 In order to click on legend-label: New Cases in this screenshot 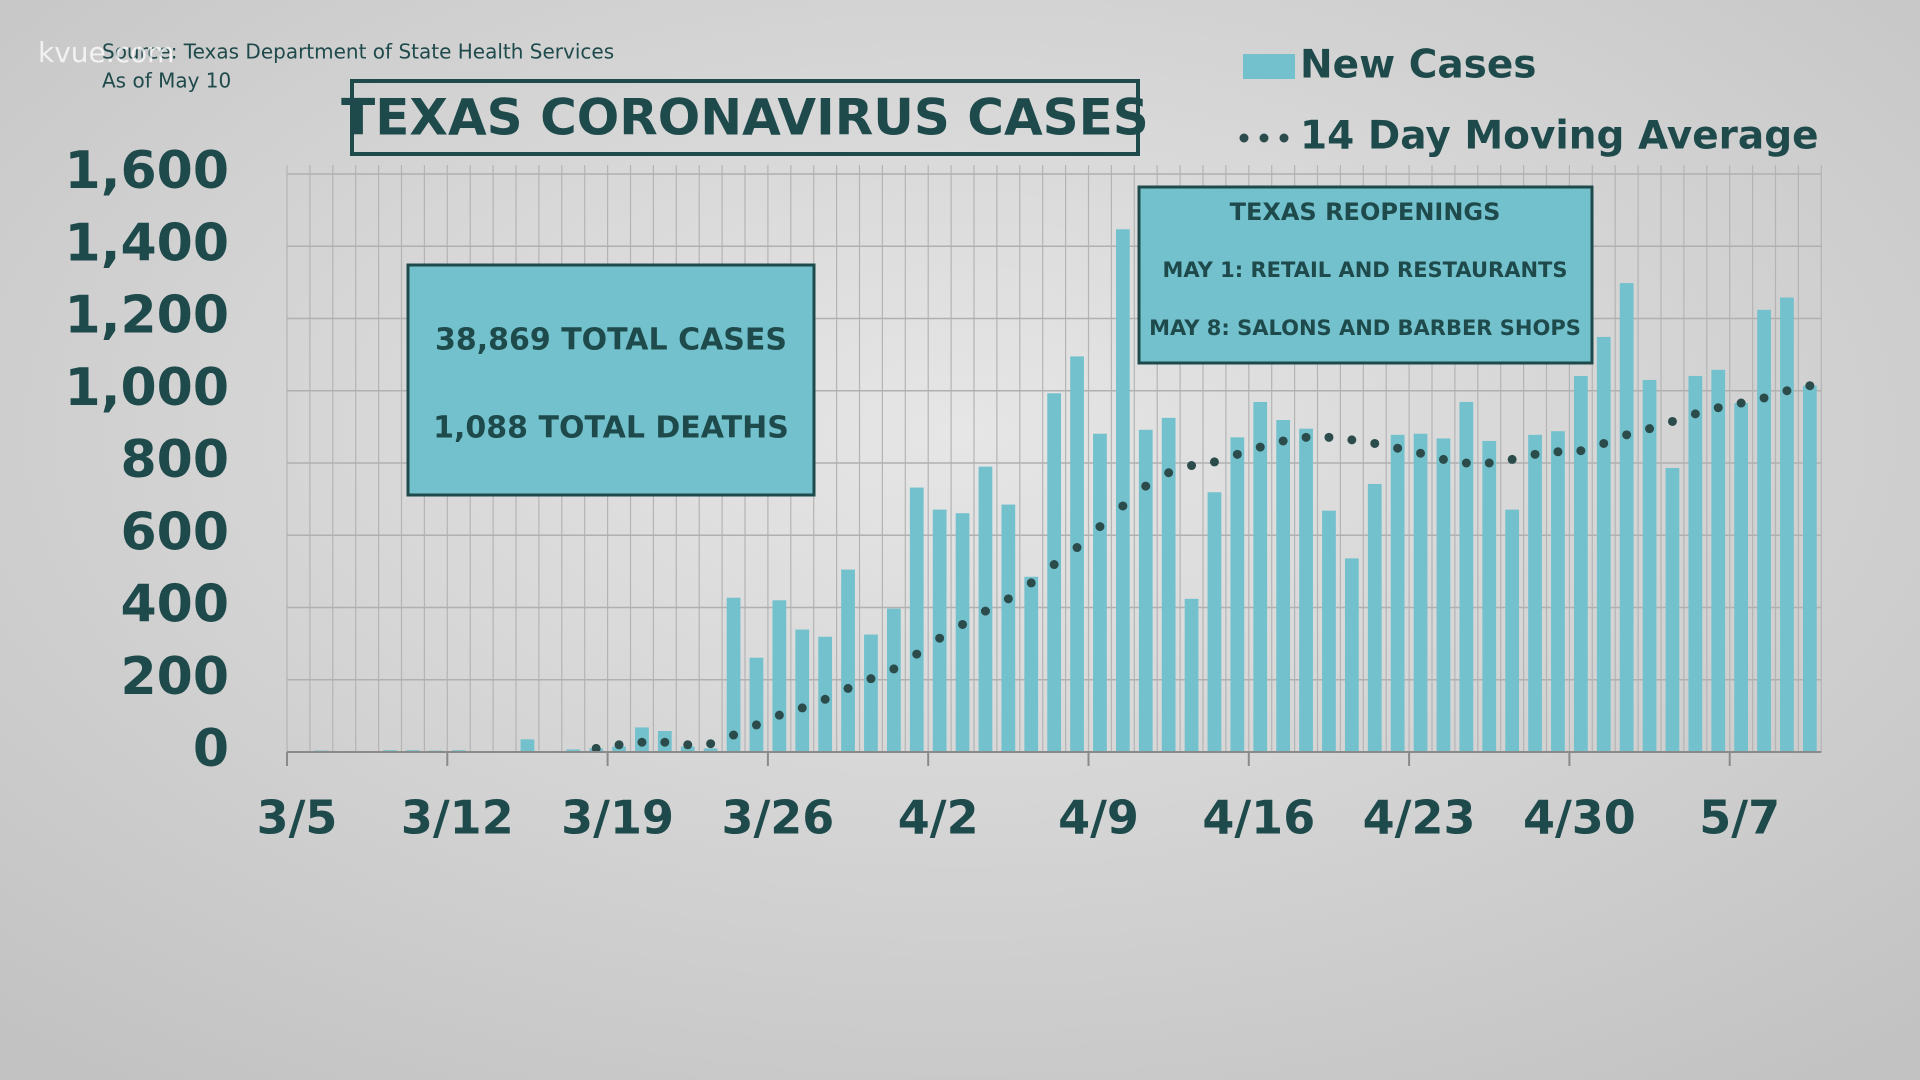, I will do `click(1418, 65)`.